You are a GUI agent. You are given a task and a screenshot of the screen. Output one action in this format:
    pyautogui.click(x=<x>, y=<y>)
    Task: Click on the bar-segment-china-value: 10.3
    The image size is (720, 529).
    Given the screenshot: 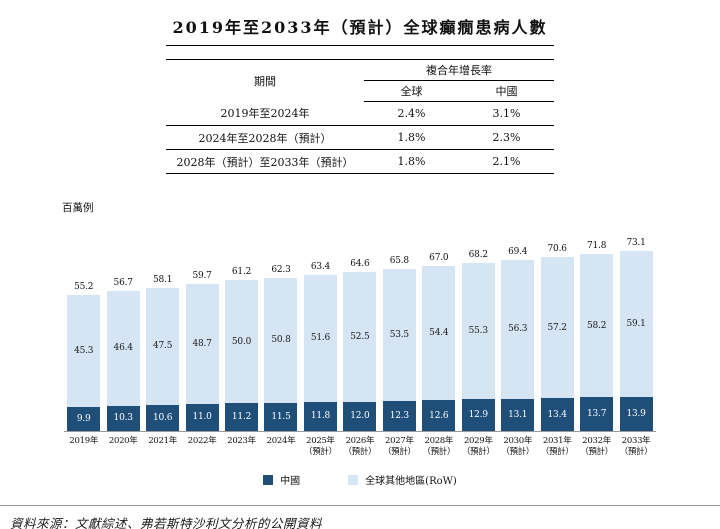 What is the action you would take?
    pyautogui.click(x=123, y=418)
    